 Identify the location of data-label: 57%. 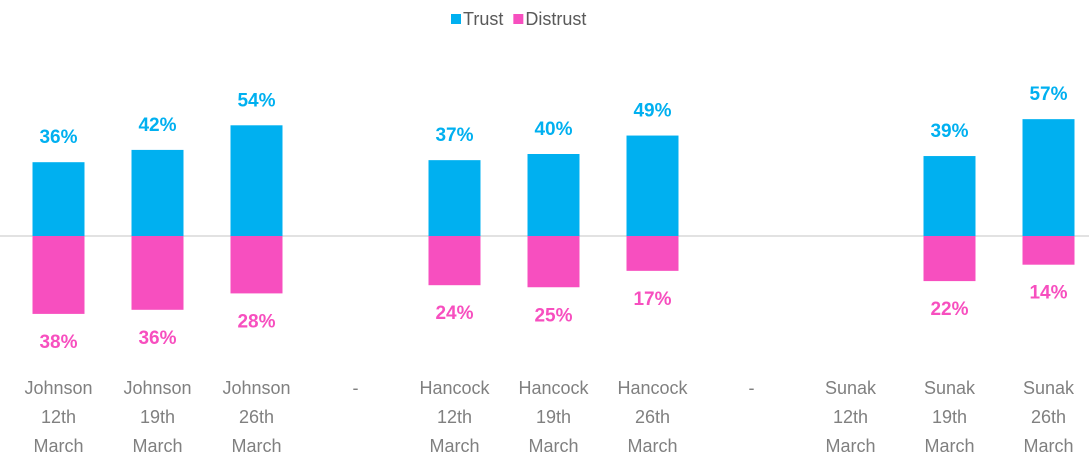
(1048, 94).